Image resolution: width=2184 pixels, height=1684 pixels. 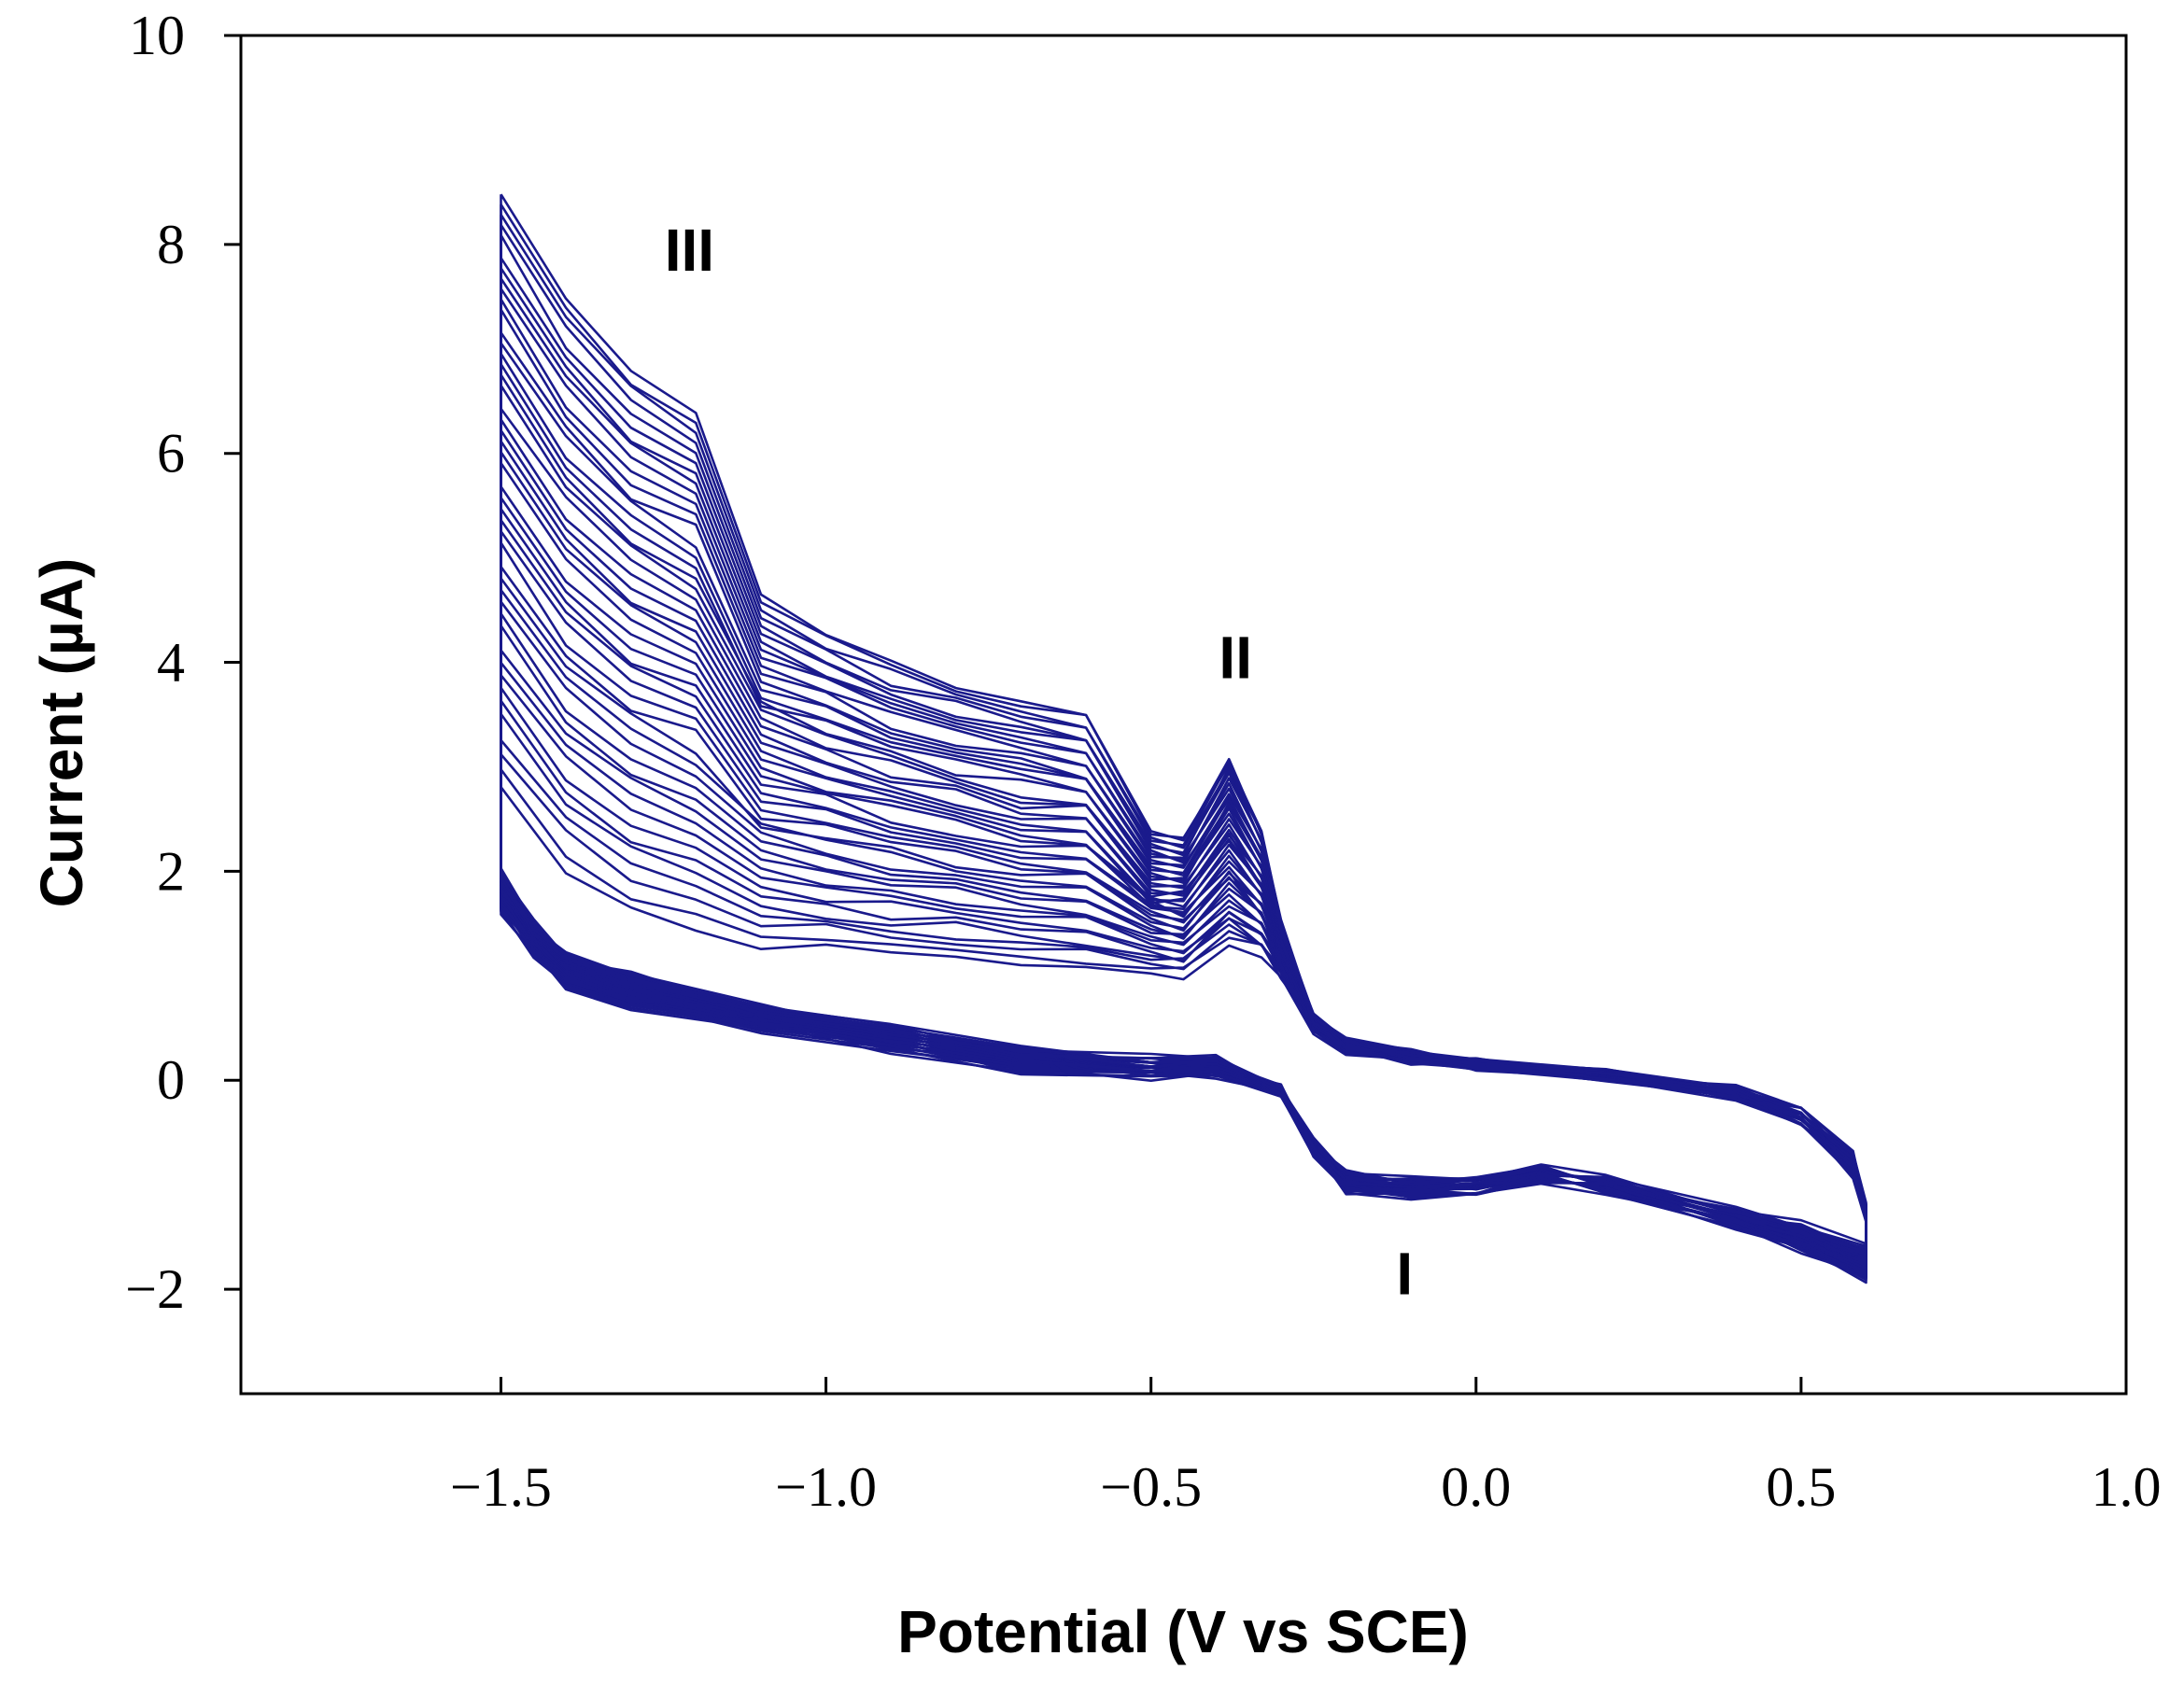 What do you see at coordinates (171, 1080) in the screenshot?
I see `y-tick-label: 0` at bounding box center [171, 1080].